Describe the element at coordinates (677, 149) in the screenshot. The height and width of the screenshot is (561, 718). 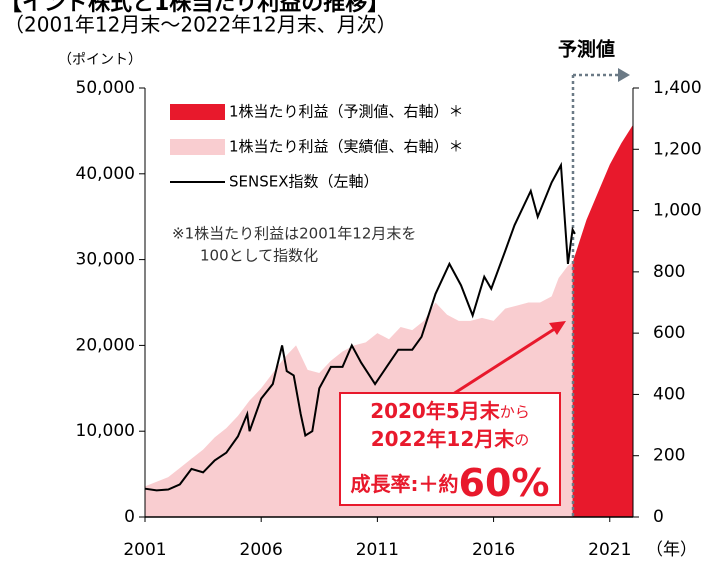
I see `tick-label: 1,200` at that location.